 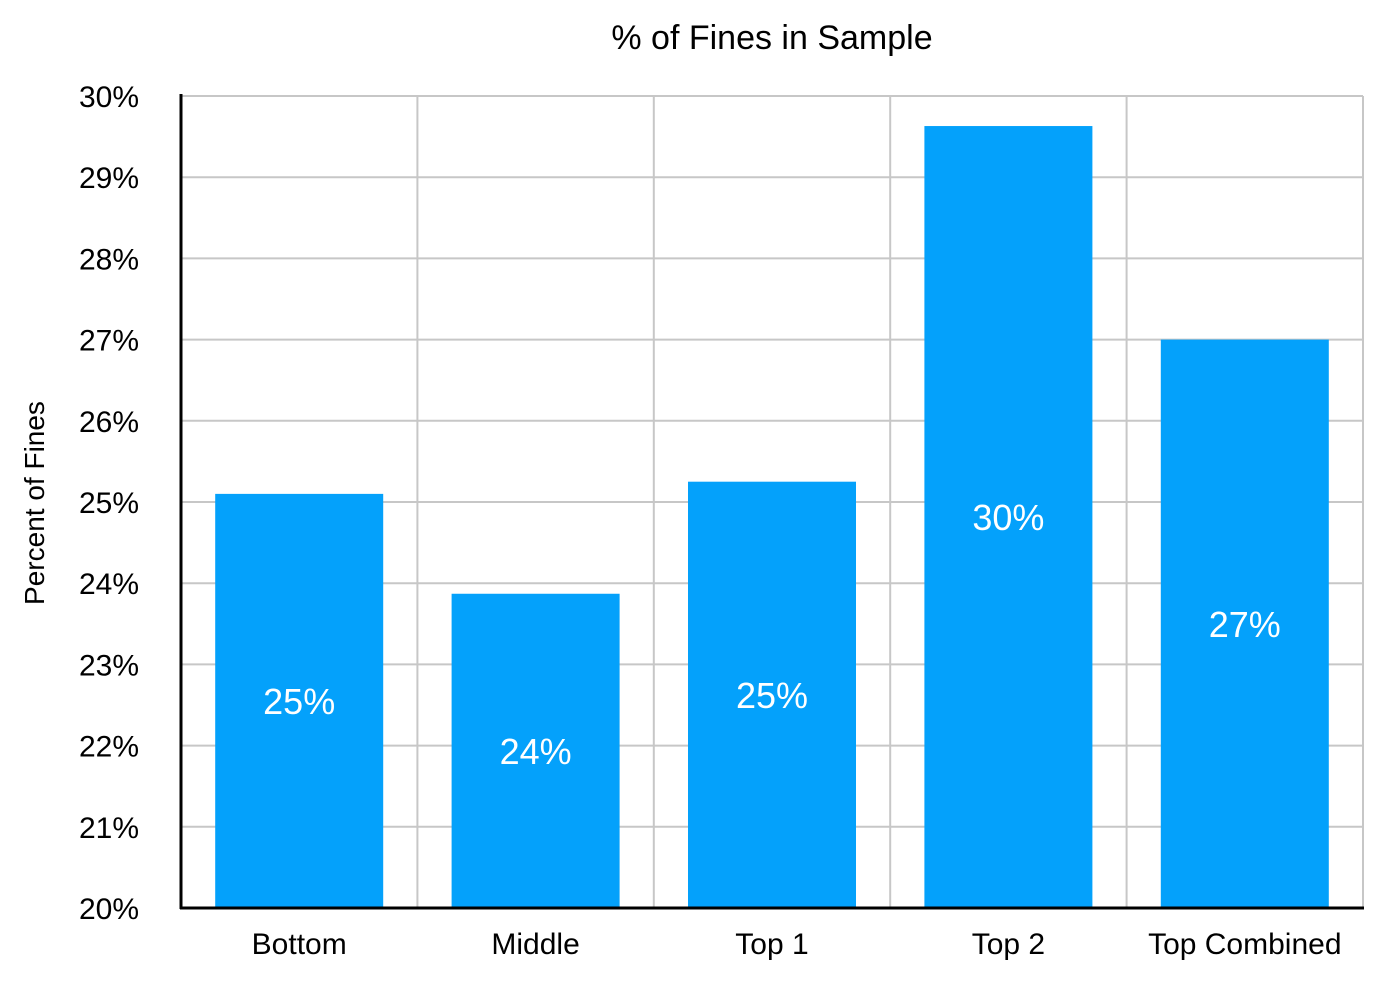 I want to click on bar-value-label: 30%, so click(x=1008, y=517).